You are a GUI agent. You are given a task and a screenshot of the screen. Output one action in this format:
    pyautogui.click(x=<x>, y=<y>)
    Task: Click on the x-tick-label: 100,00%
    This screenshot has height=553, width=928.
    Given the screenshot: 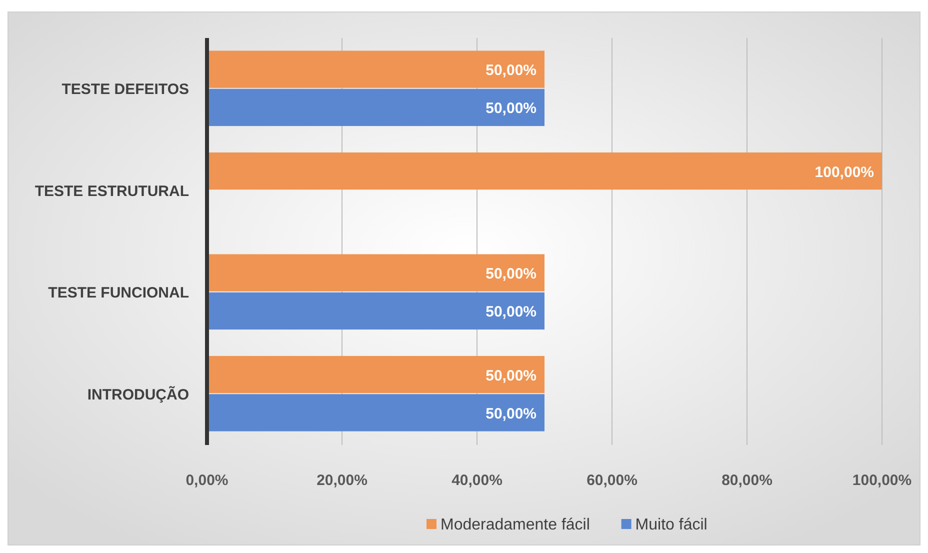 What is the action you would take?
    pyautogui.click(x=882, y=480)
    